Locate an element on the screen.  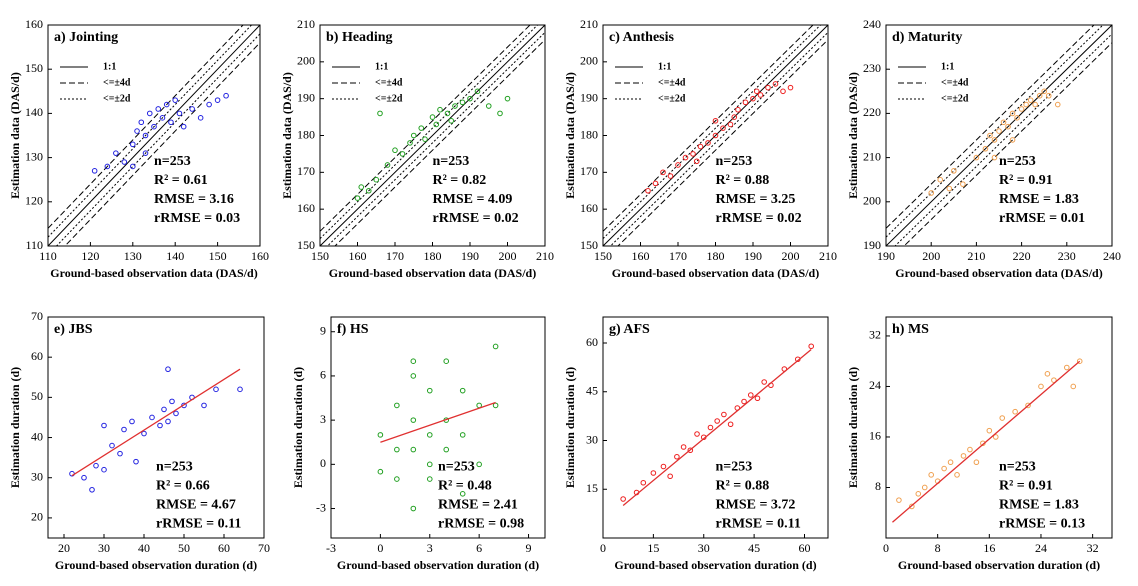
panel-title: a) Jointing is located at coordinates (86, 37).